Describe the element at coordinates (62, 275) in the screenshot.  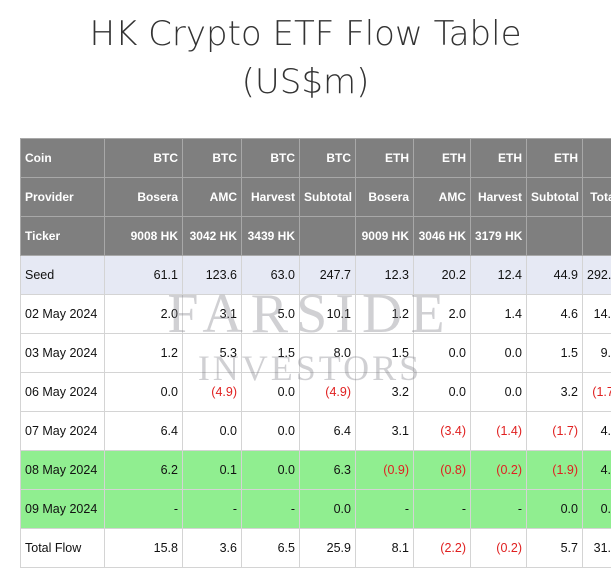
I see `row-label-cell: Seed` at that location.